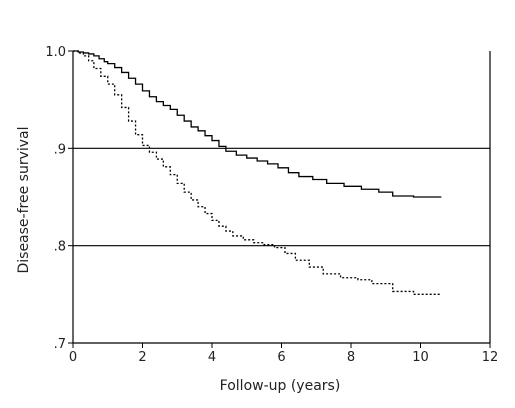 The image size is (515, 408). I want to click on x-tick-label-1: 2, so click(142, 357).